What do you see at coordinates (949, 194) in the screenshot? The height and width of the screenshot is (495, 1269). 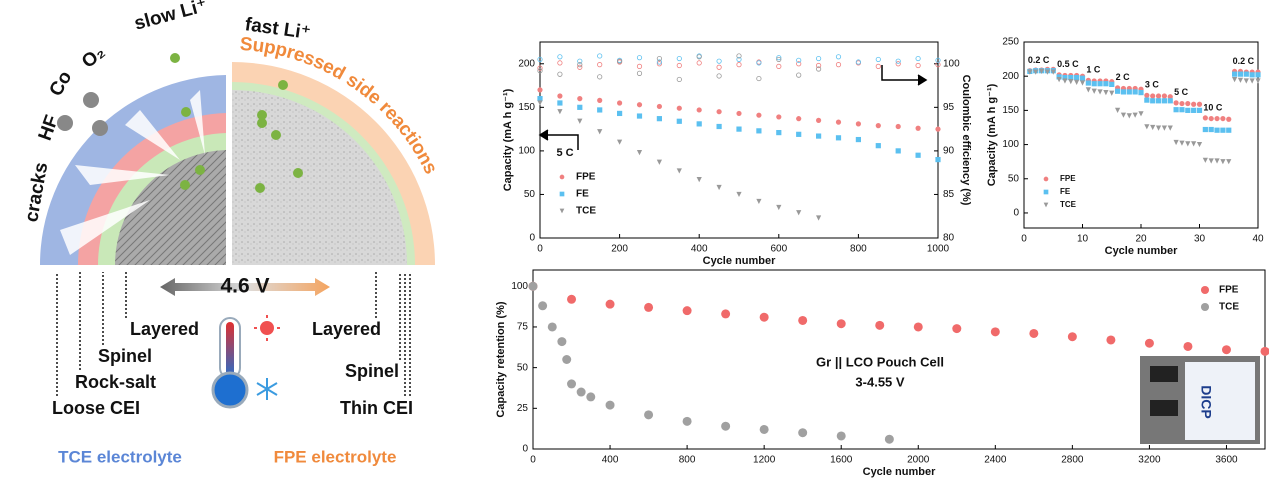 I see `y2-tick-label: 85` at bounding box center [949, 194].